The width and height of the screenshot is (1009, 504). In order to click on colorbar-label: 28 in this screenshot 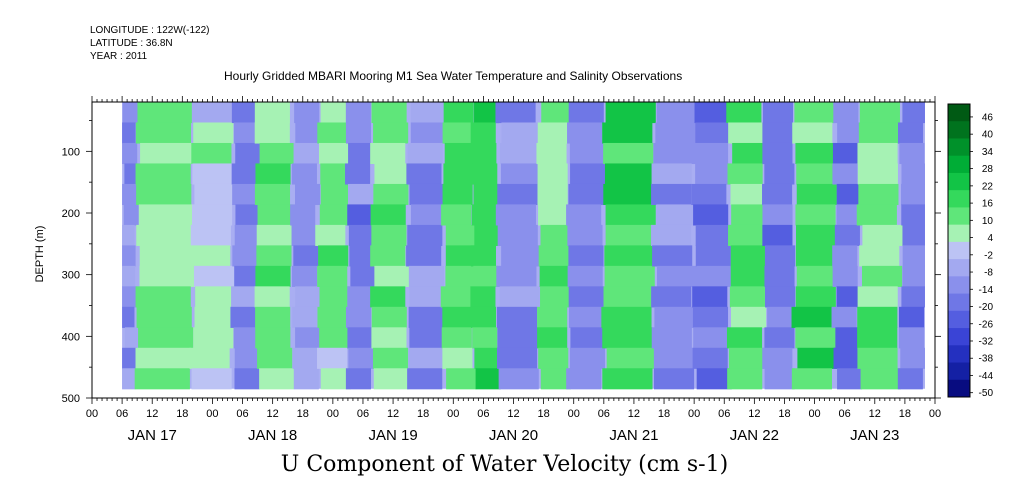, I will do `click(988, 169)`.